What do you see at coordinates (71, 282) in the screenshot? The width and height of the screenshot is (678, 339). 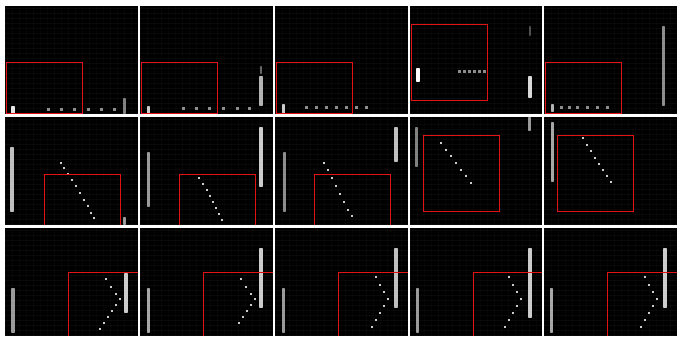 I see `image-panel-r3-c1` at bounding box center [71, 282].